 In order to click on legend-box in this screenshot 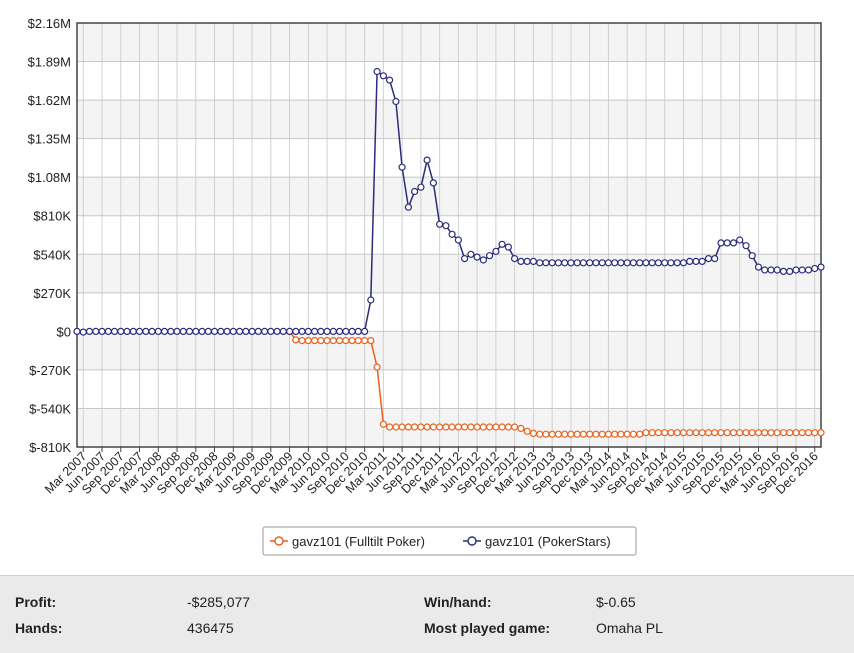, I will do `click(449, 541)`.